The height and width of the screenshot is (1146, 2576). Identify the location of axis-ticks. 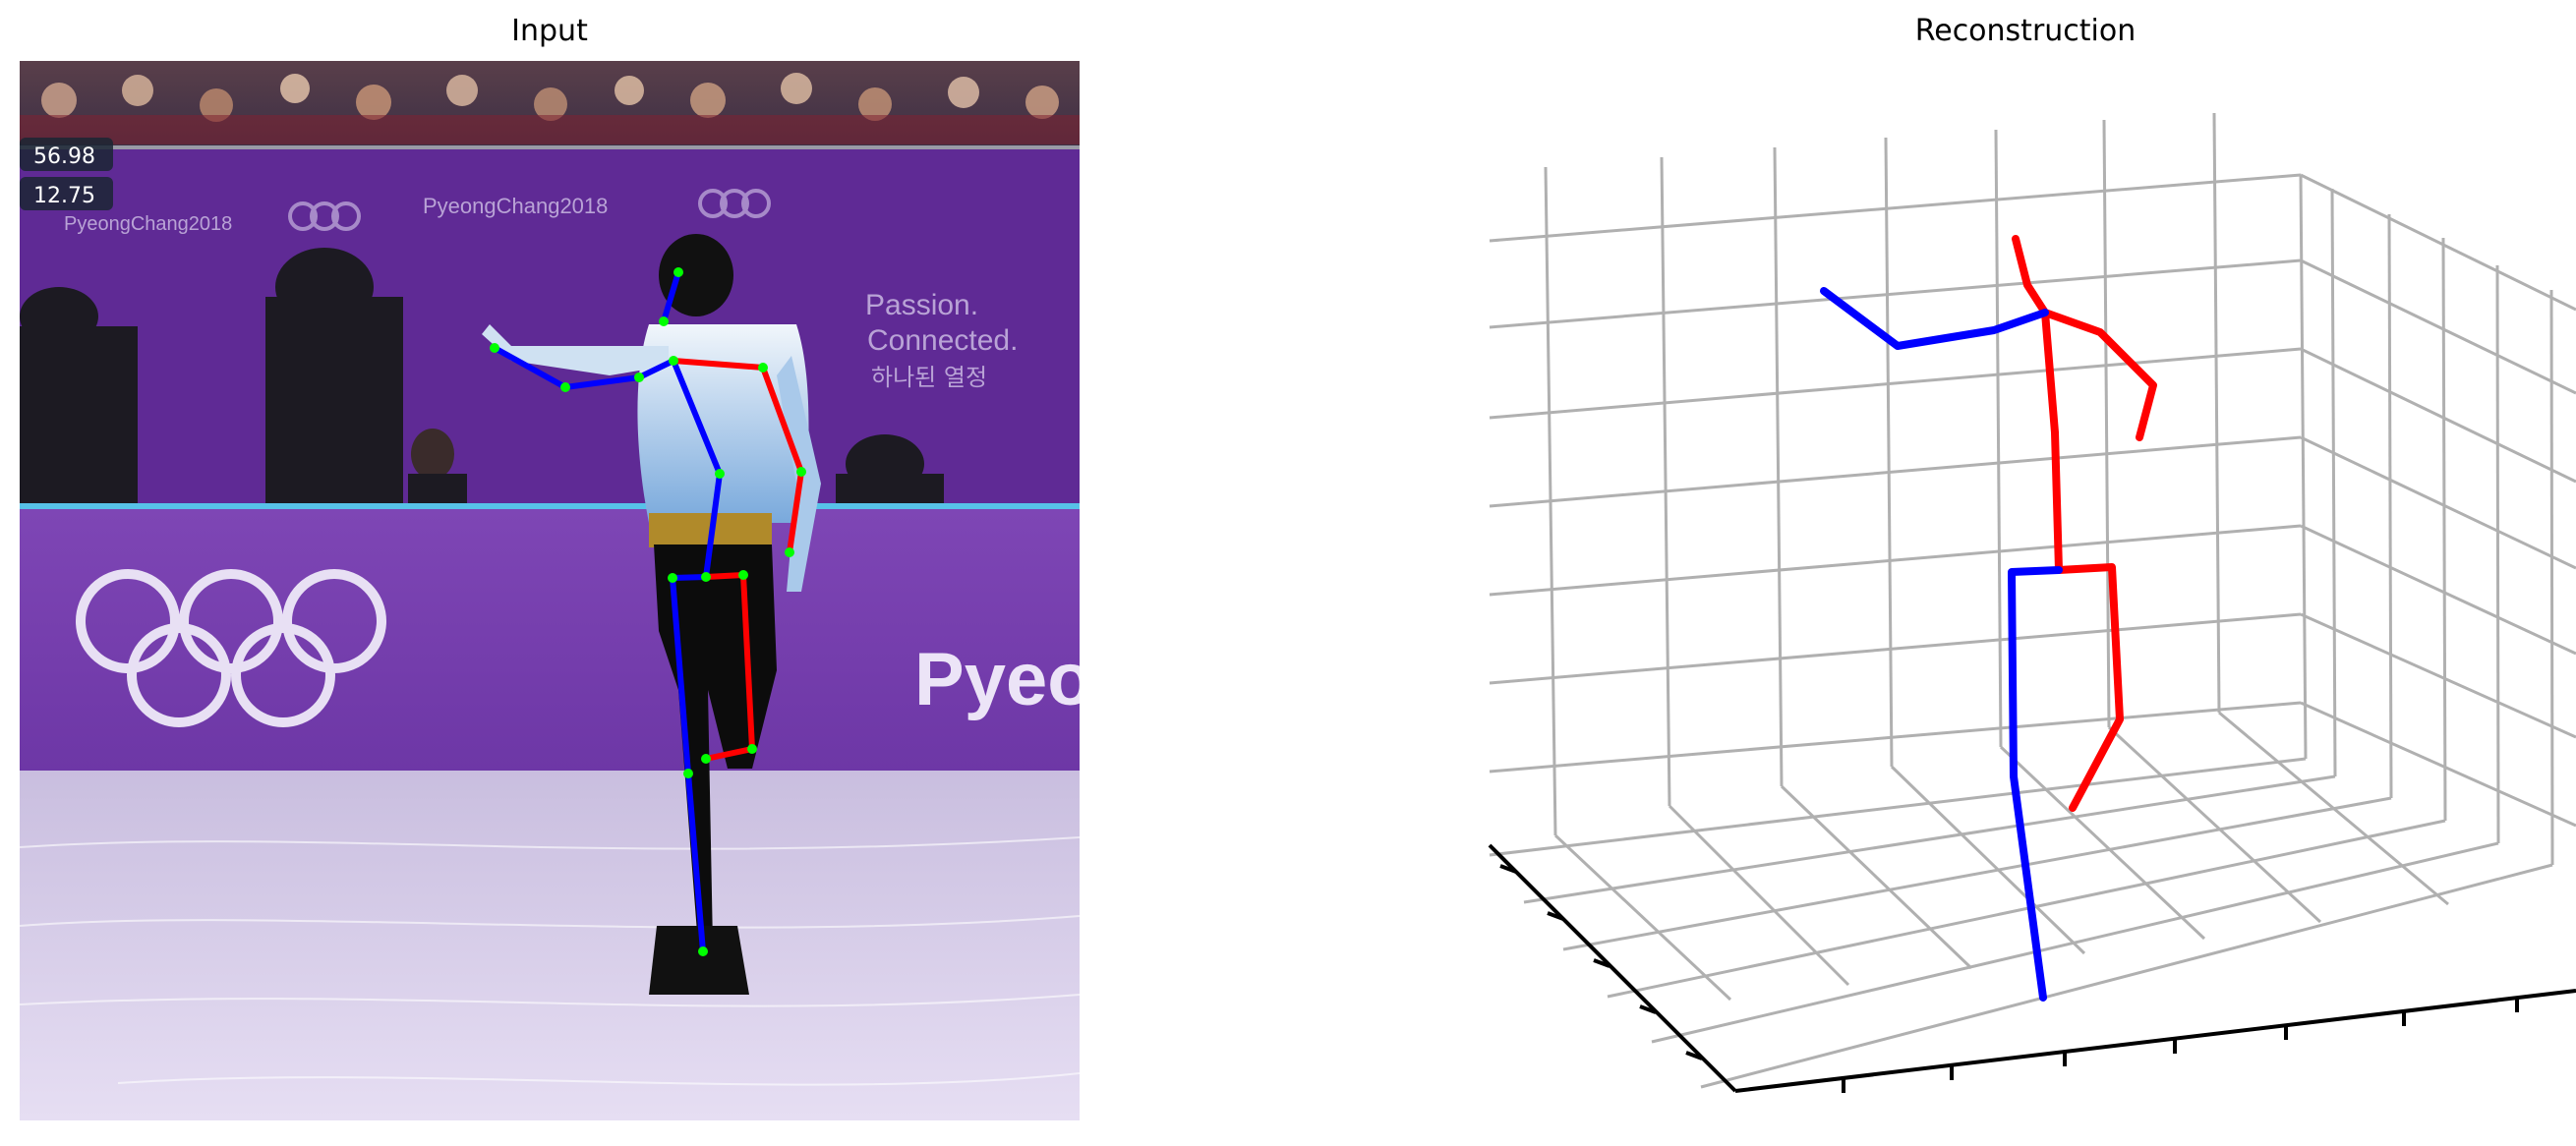
(2009, 979).